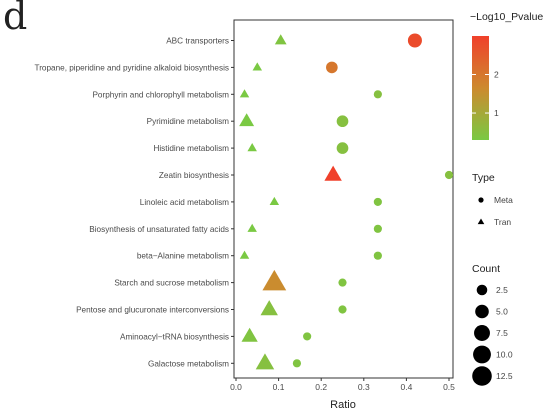 Image resolution: width=550 pixels, height=413 pixels. Describe the element at coordinates (15, 19) in the screenshot. I see `panel-label: d` at that location.